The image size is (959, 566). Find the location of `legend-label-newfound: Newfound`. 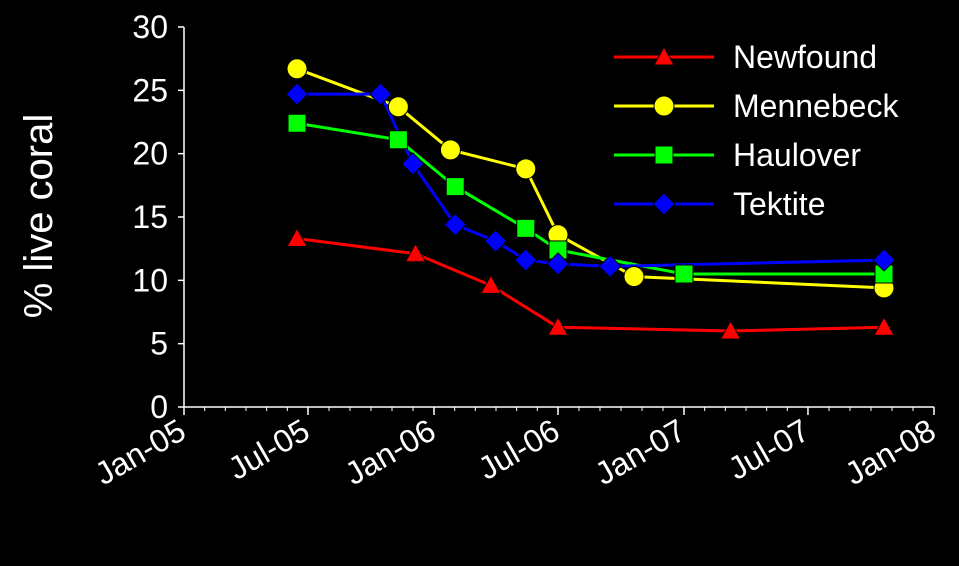

legend-label-newfound: Newfound is located at coordinates (805, 57).